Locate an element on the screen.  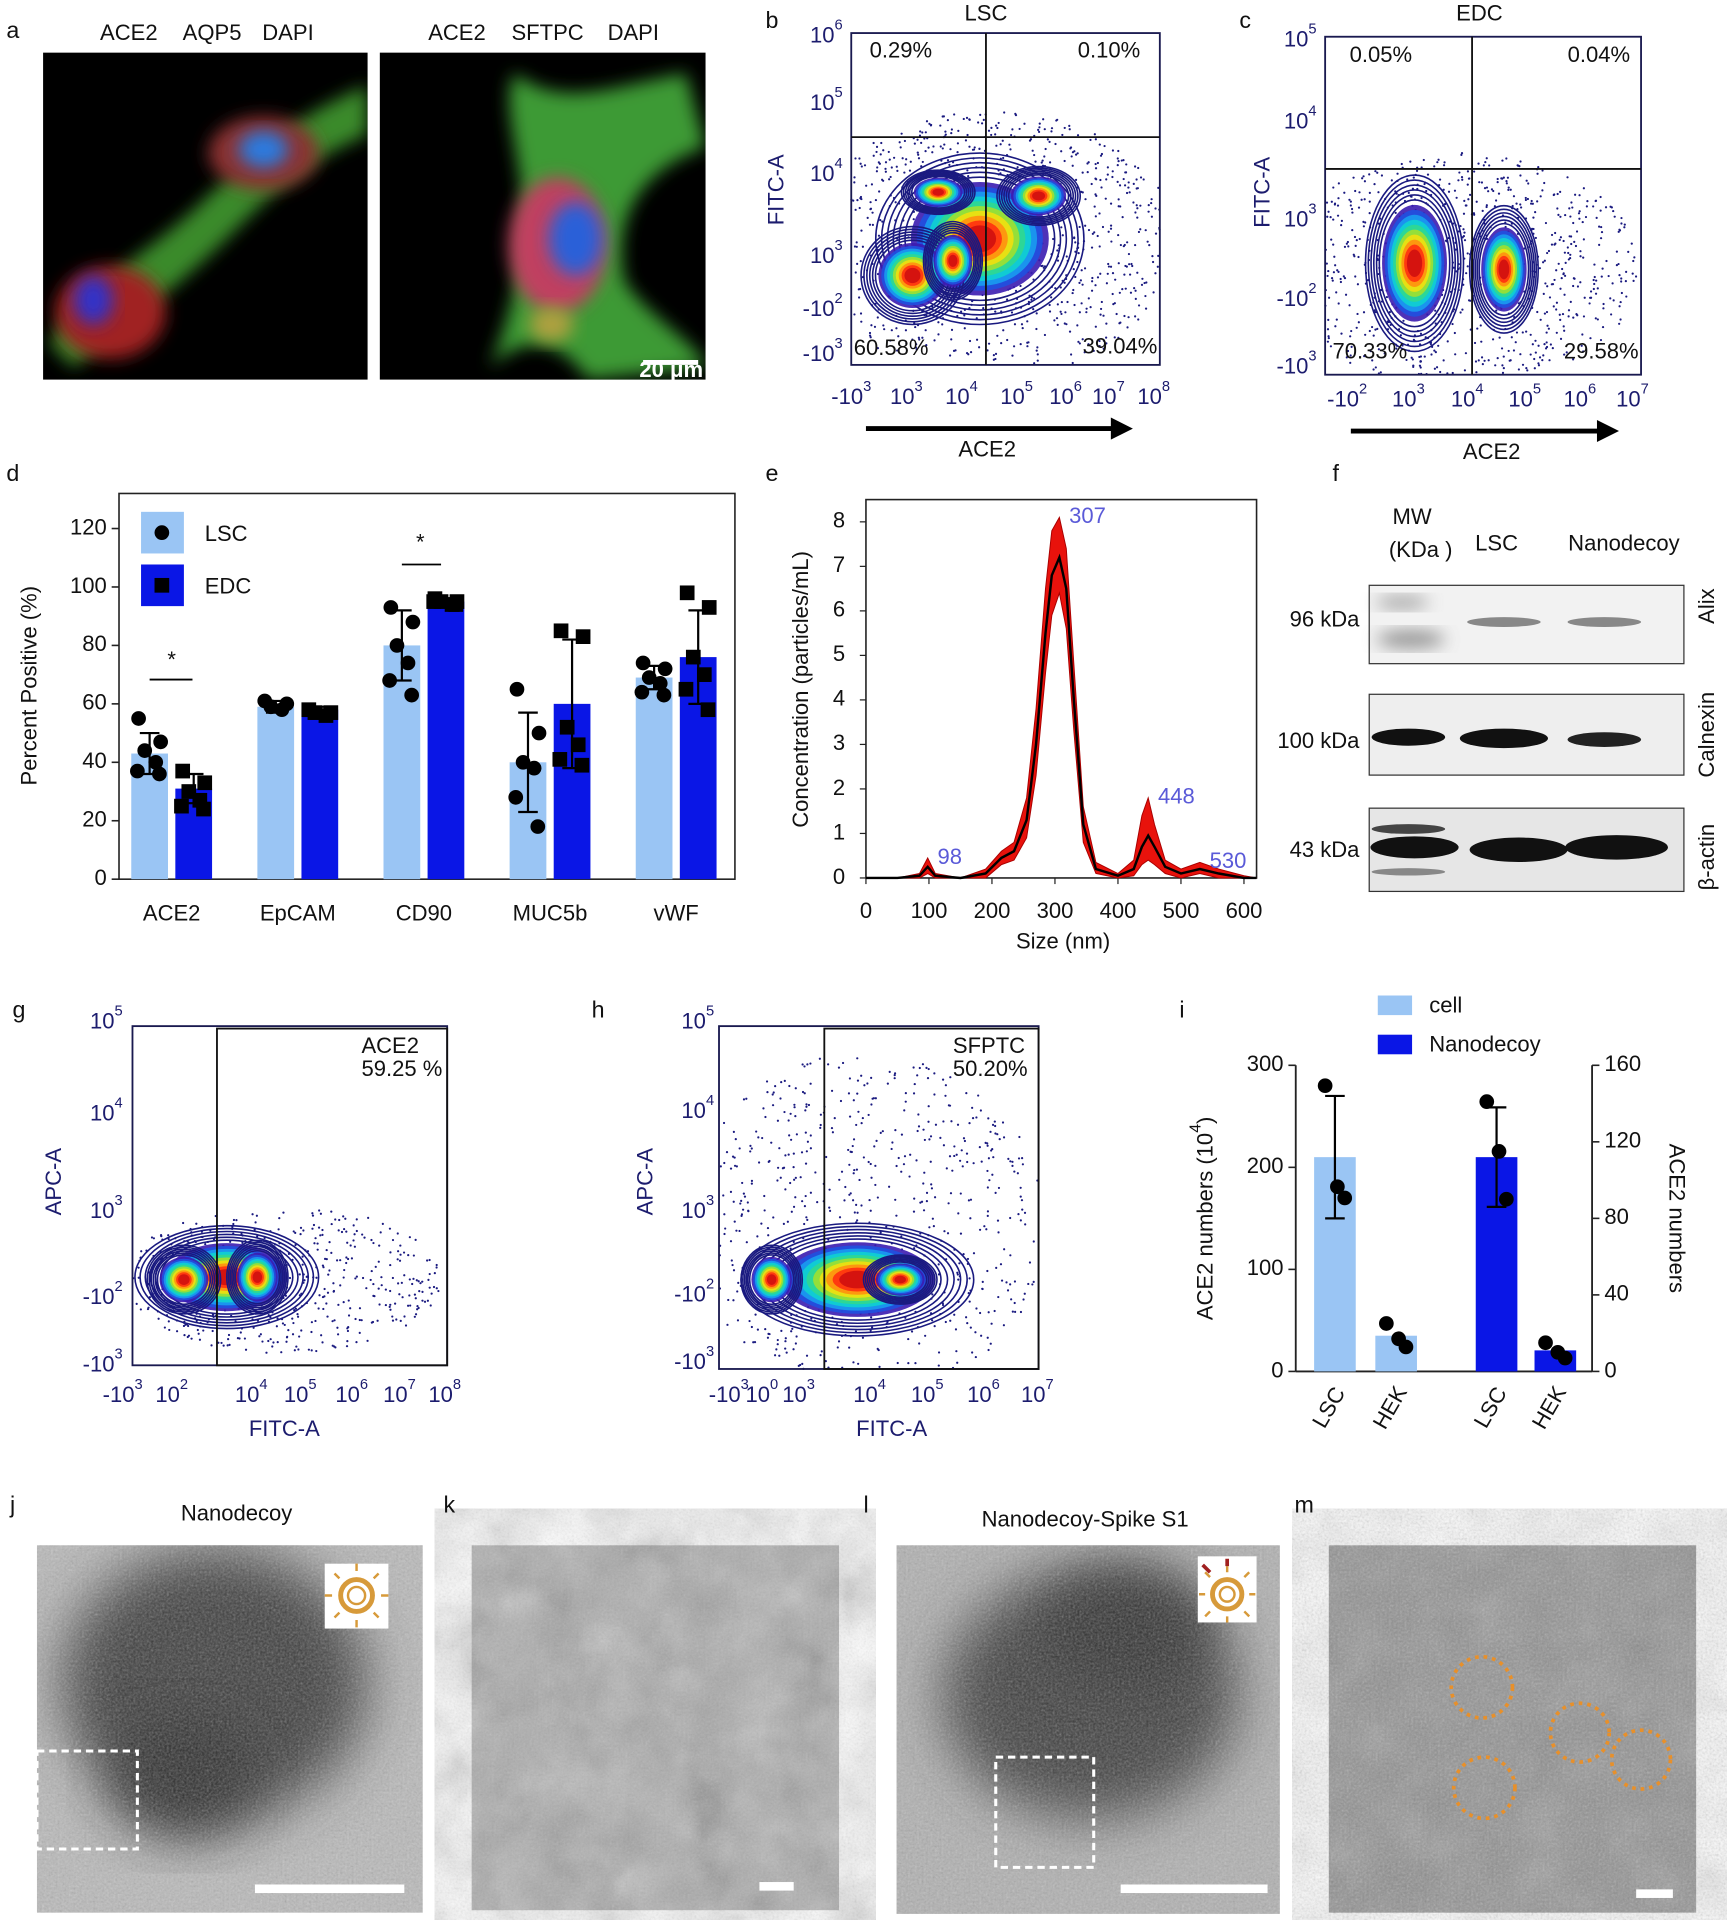
exponent: 3 is located at coordinates (139, 1385).